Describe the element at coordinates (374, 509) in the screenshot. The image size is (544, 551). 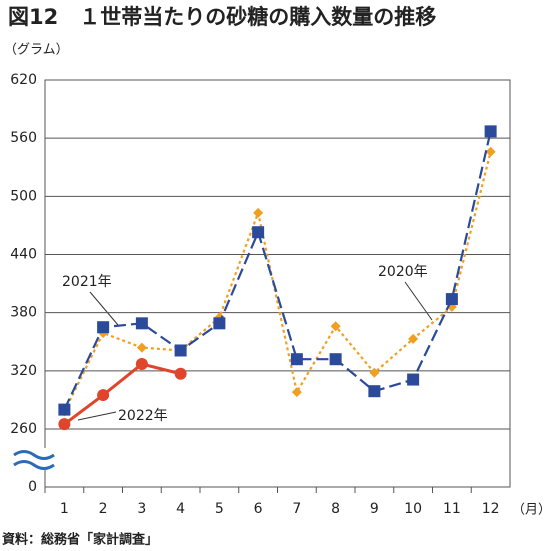
I see `x-tick-label: 9` at that location.